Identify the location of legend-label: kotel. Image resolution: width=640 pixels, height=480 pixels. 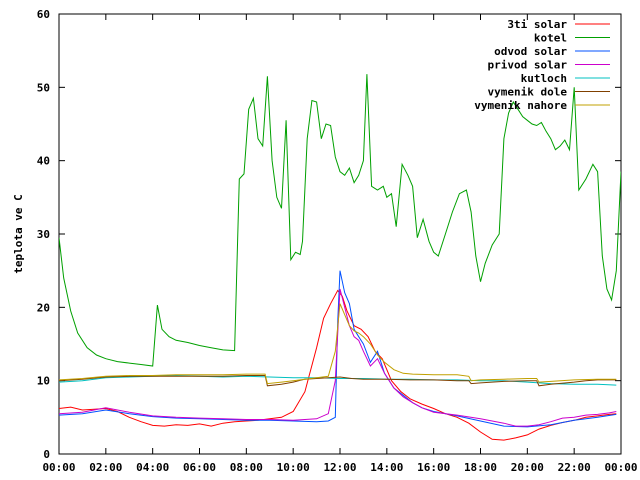
(550, 38).